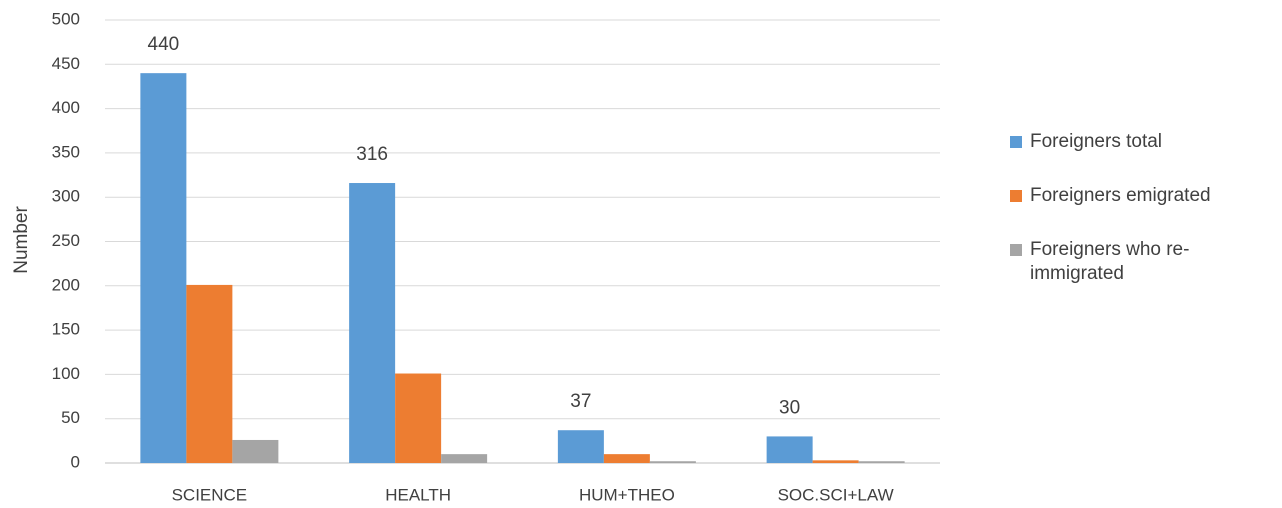  I want to click on x-tick-label: HUM+THEO, so click(627, 494).